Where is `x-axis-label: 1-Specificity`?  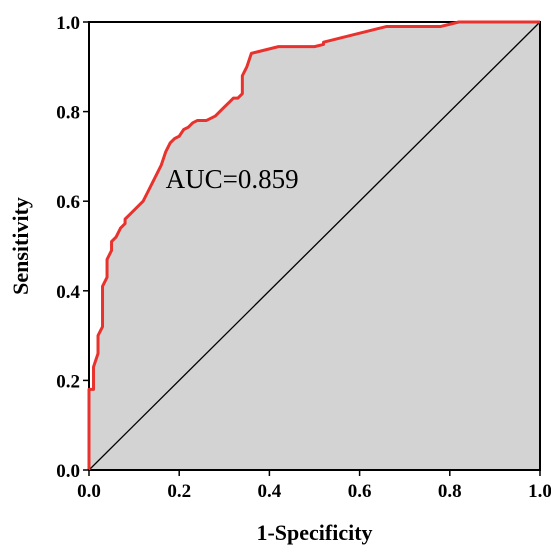 x-axis-label: 1-Specificity is located at coordinates (314, 532).